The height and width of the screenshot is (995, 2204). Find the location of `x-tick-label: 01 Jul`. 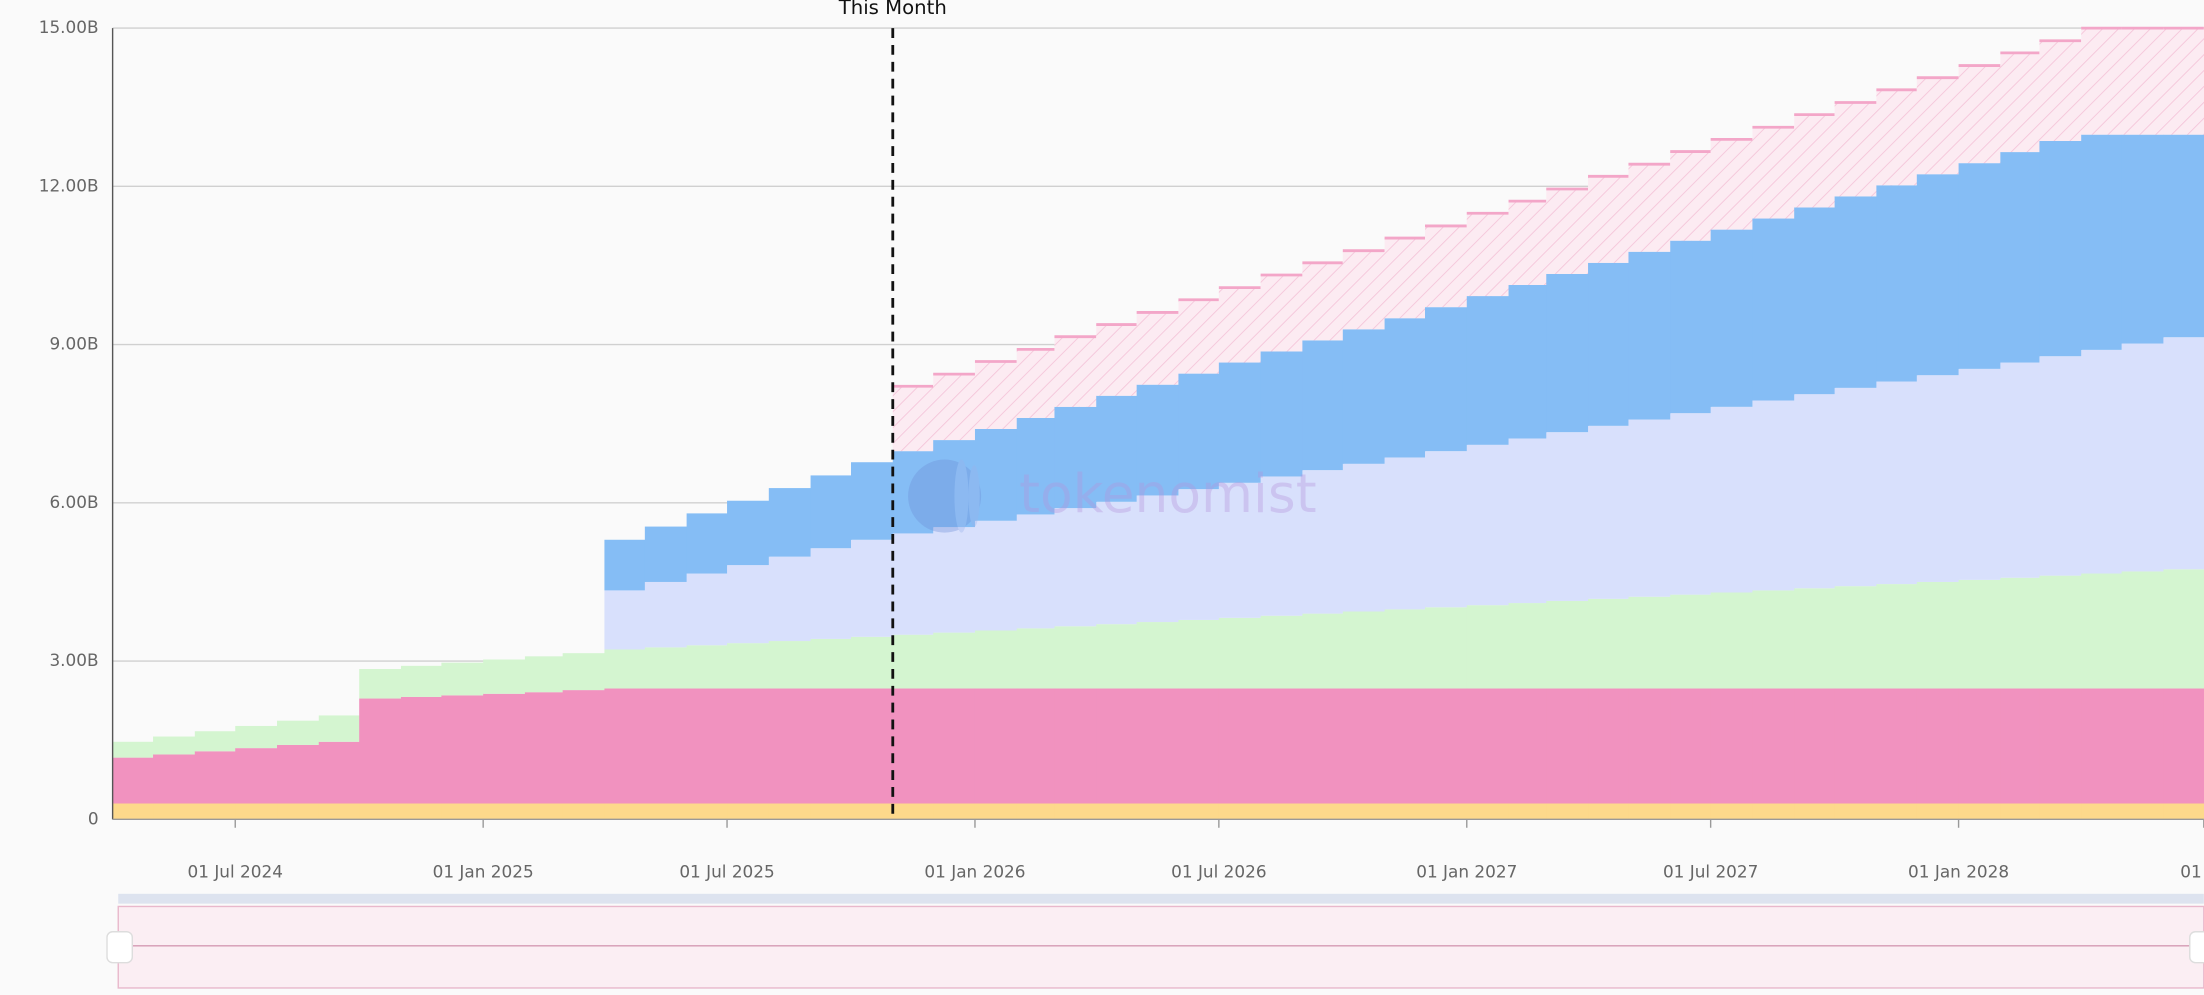

x-tick-label: 01 Jul is located at coordinates (2192, 872).